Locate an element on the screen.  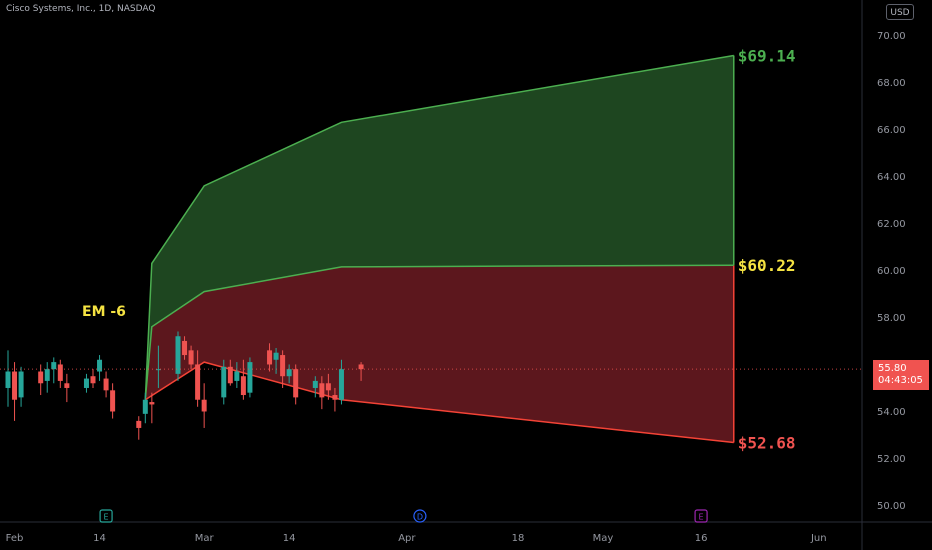
event-marker-label: D is located at coordinates (420, 517).